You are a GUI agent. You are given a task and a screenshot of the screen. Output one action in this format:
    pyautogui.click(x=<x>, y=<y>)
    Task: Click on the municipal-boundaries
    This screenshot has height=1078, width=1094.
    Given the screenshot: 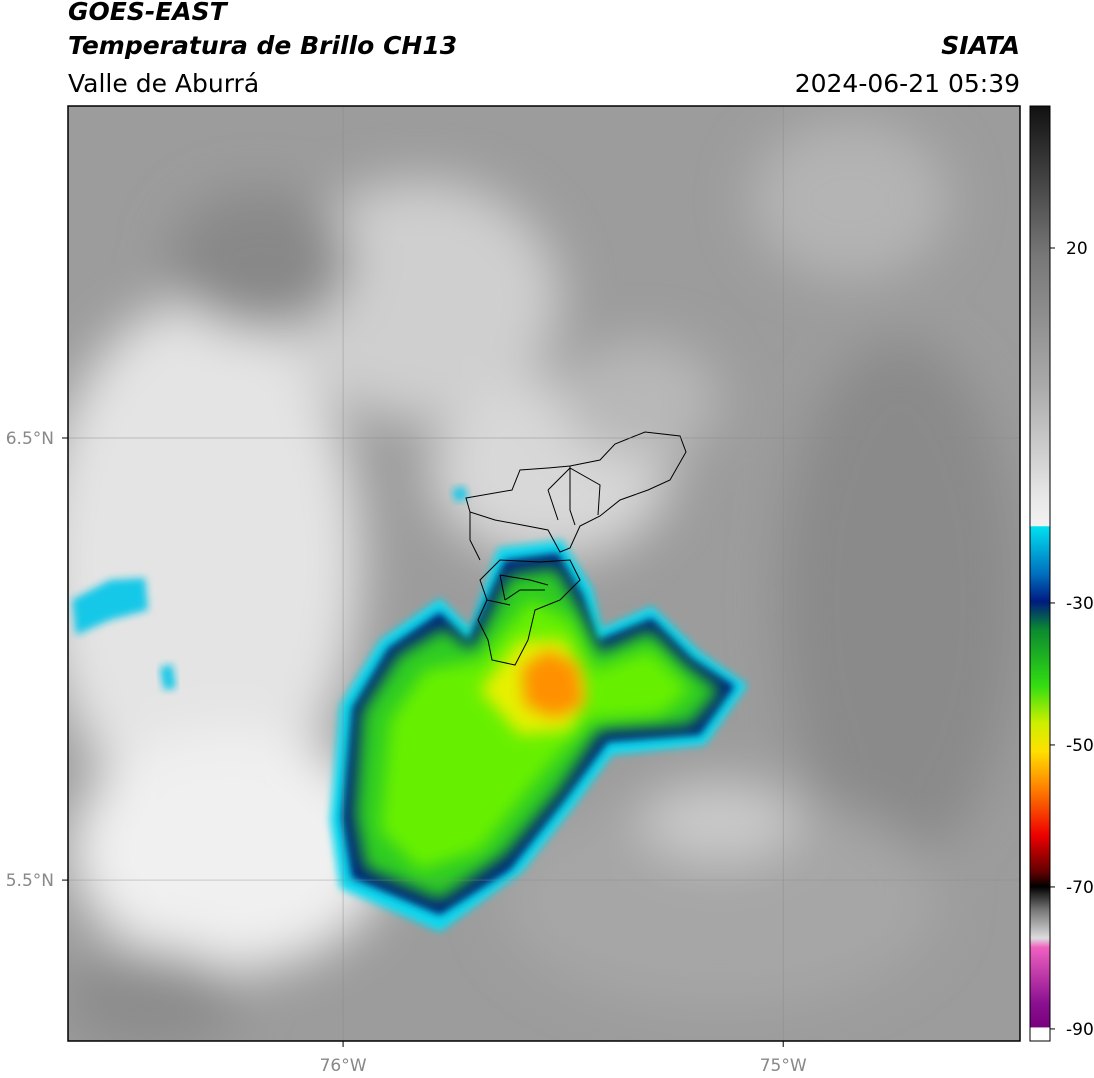 What is the action you would take?
    pyautogui.click(x=576, y=548)
    